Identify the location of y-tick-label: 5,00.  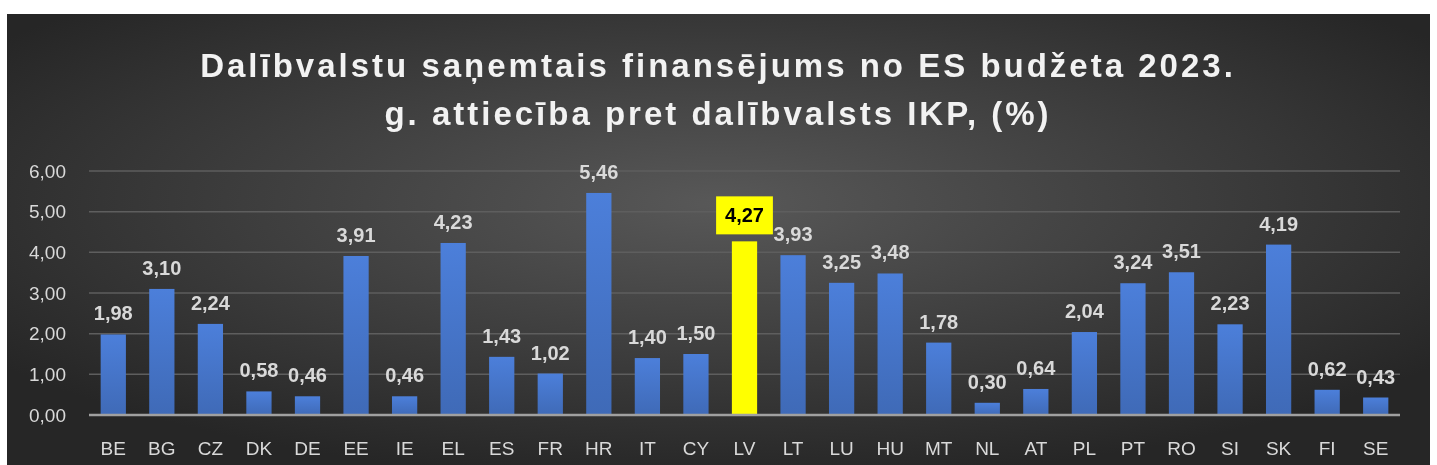
(47, 212).